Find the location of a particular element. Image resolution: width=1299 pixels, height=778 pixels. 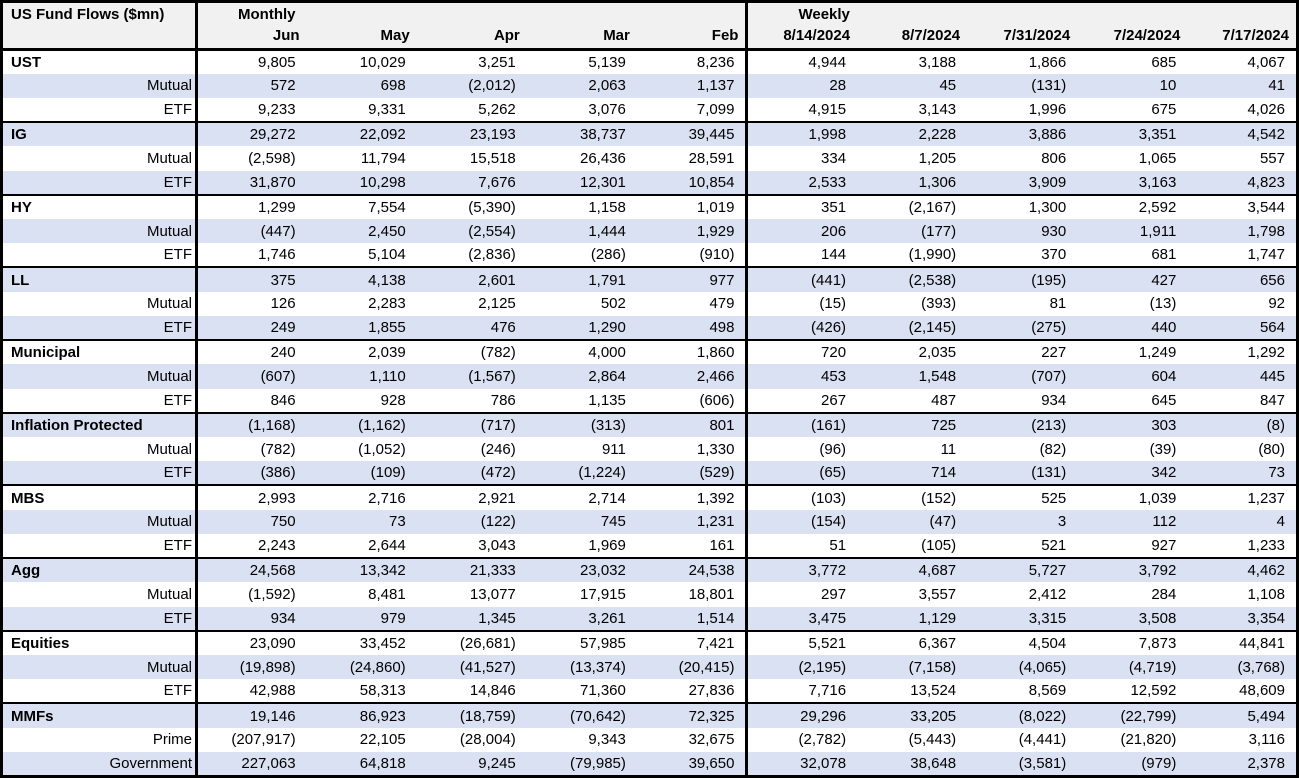

value-cell: 979 is located at coordinates (361, 618).